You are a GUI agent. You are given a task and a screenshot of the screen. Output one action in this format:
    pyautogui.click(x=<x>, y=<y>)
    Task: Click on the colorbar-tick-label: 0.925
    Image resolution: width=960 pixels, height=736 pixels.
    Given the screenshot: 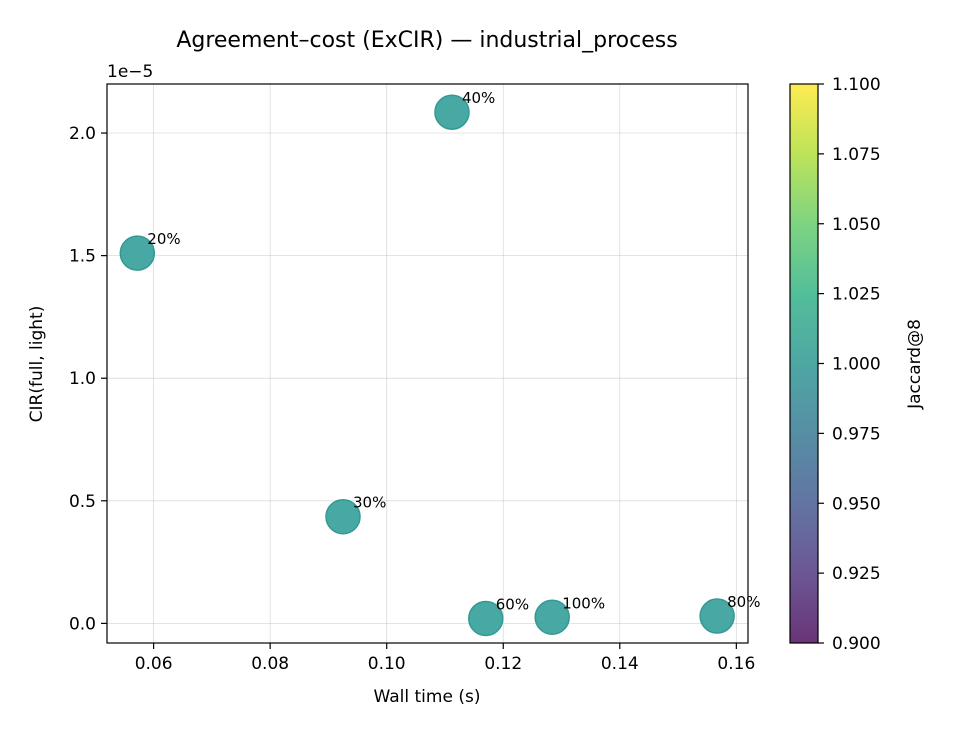 What is the action you would take?
    pyautogui.click(x=856, y=574)
    